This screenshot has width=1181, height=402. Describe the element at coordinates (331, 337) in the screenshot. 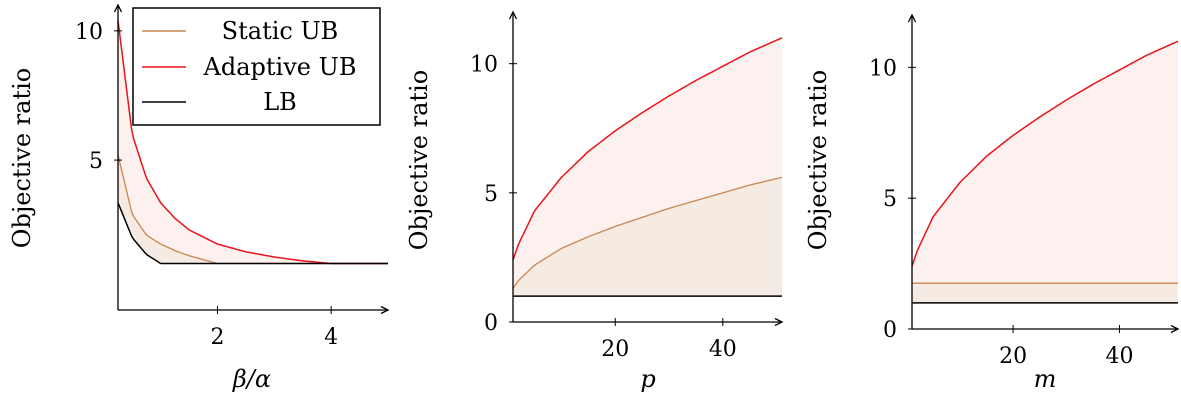

I see `x-tick-label: 4` at that location.